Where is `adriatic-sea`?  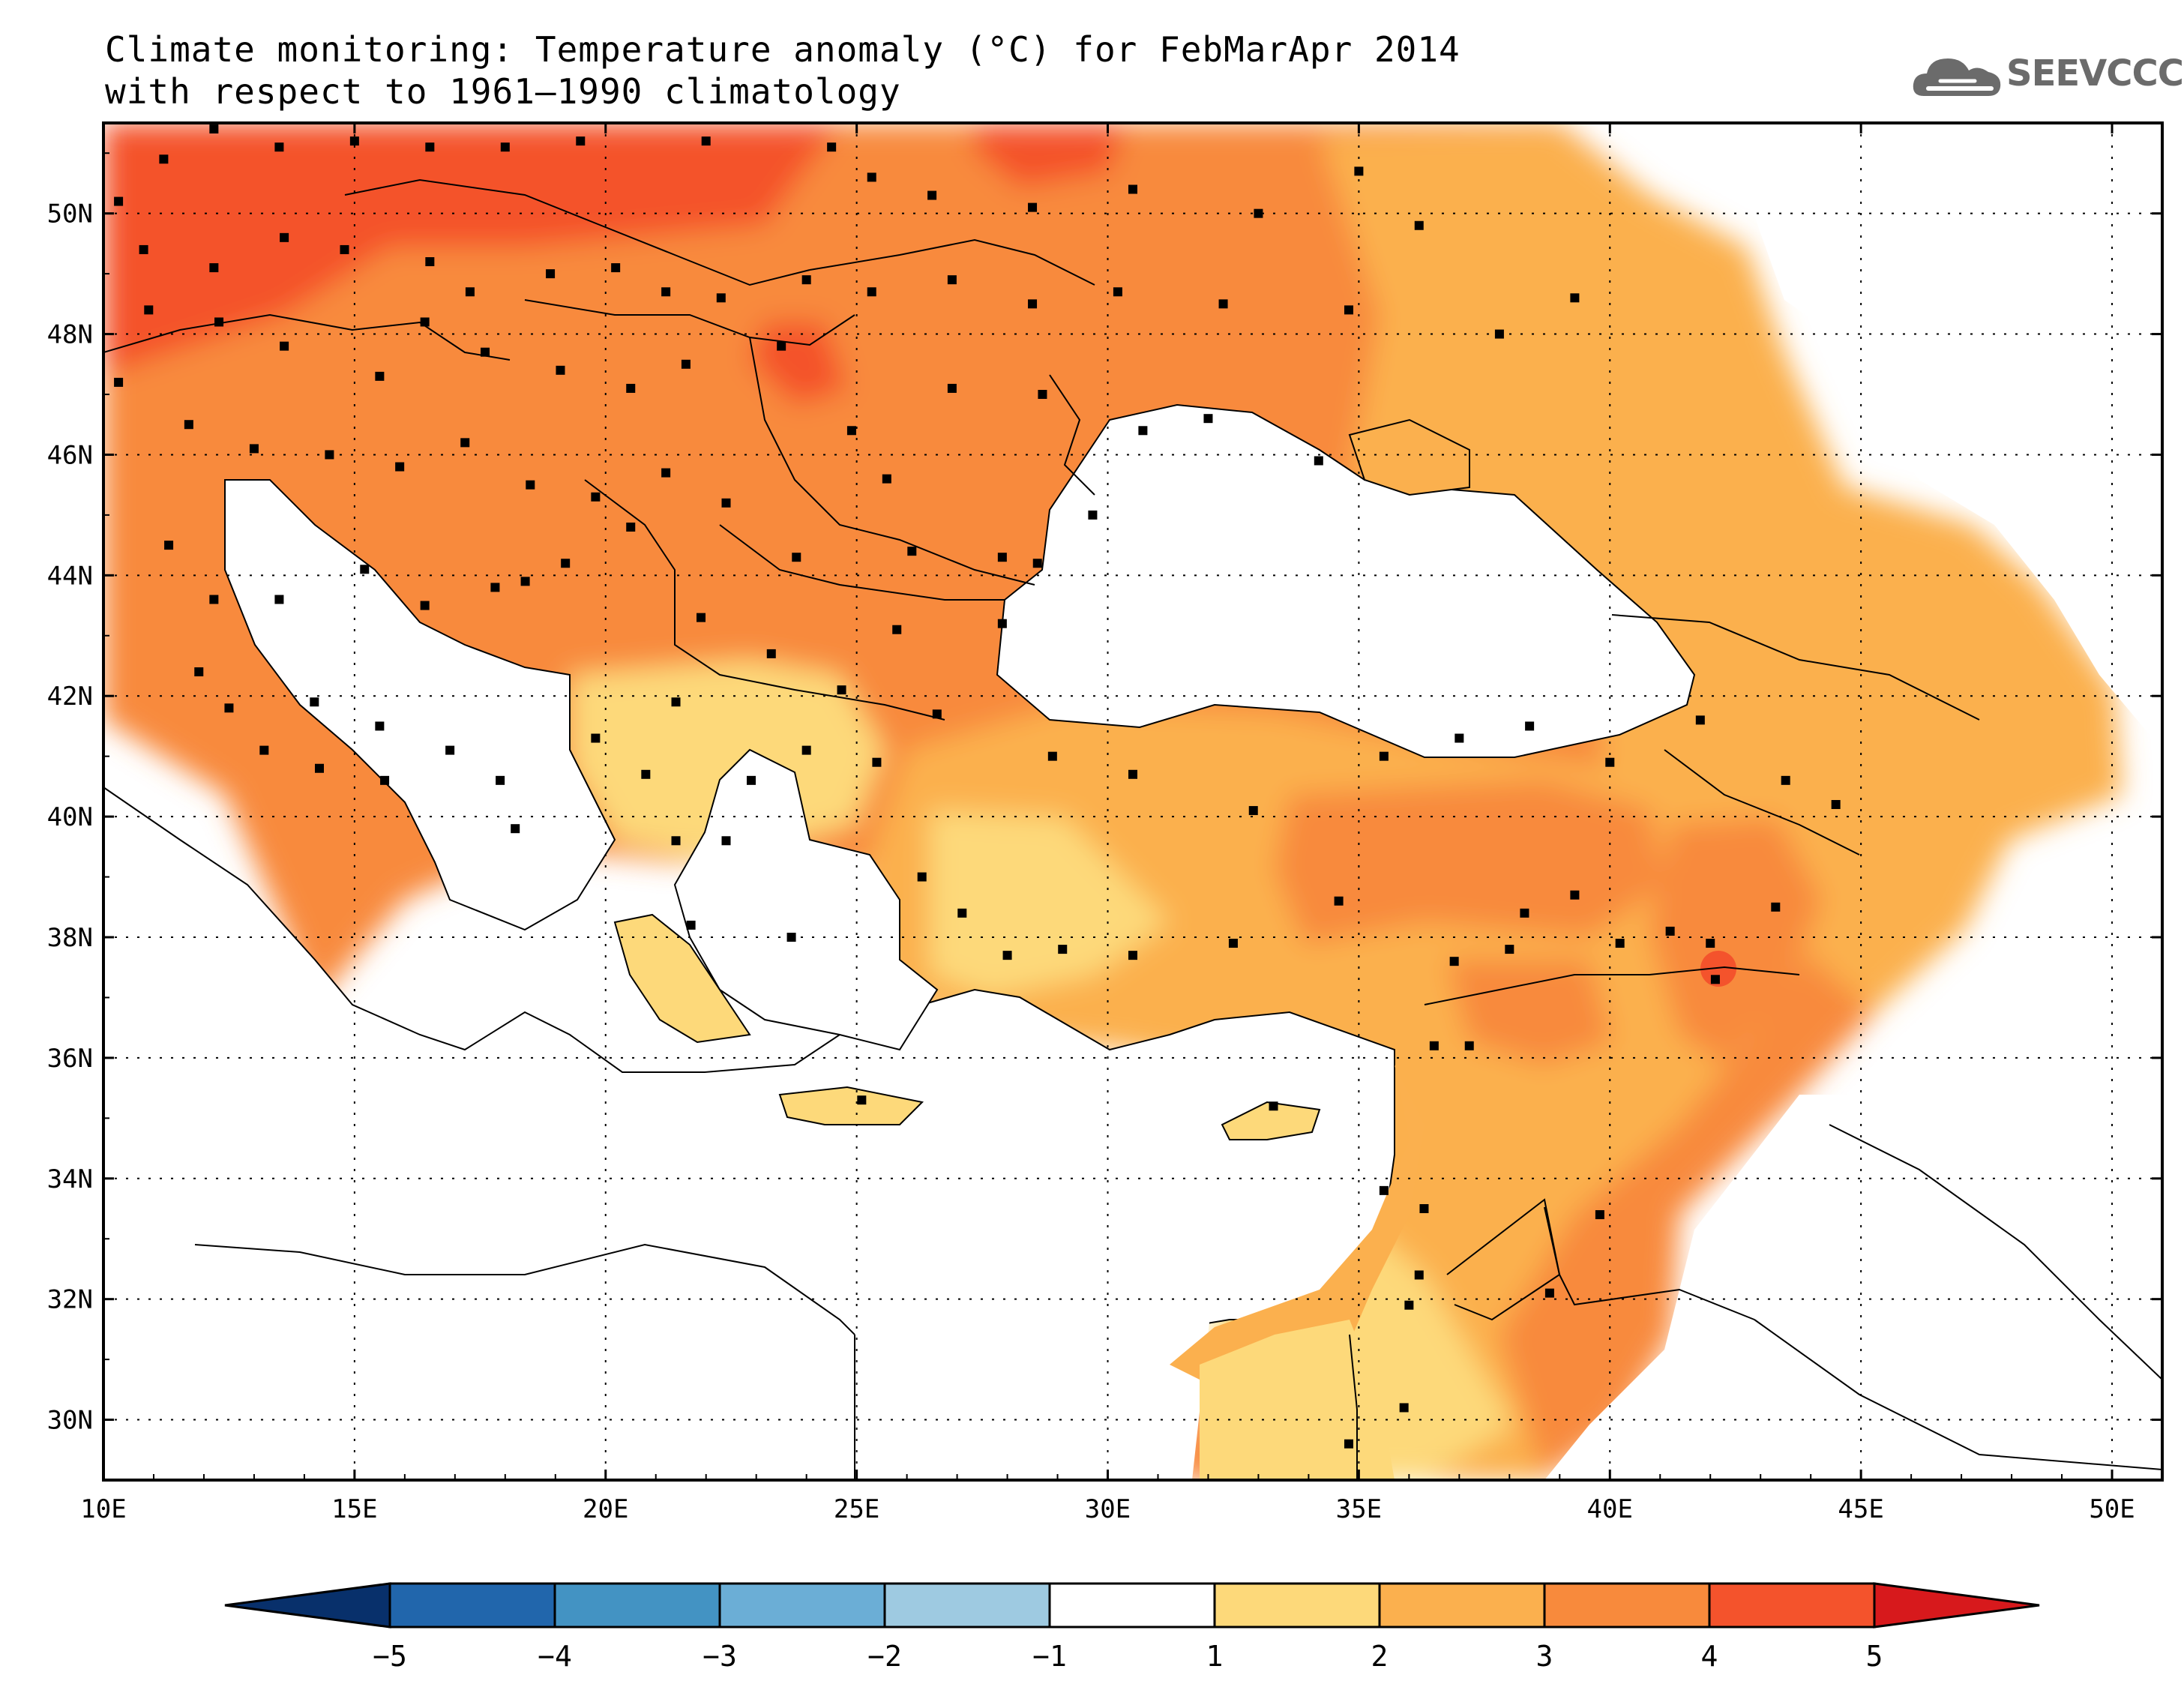 adriatic-sea is located at coordinates (420, 705).